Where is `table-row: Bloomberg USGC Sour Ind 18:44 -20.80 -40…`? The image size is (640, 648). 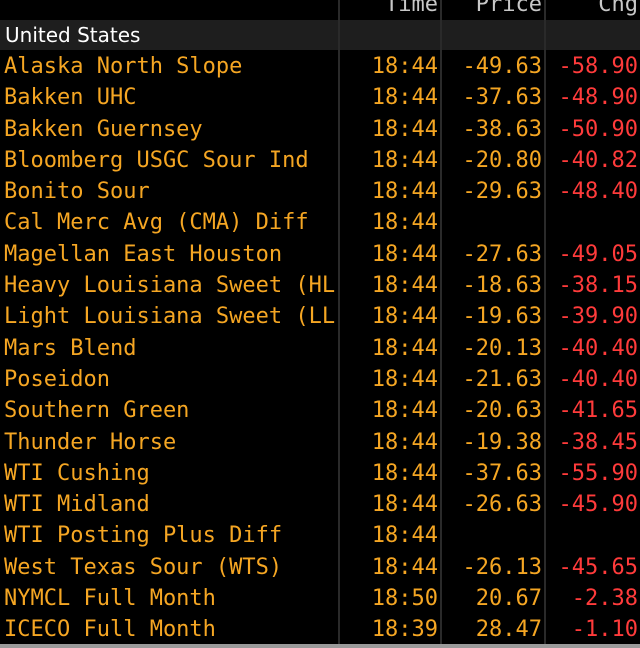 table-row: Bloomberg USGC Sour Ind 18:44 -20.80 -40… is located at coordinates (320, 160).